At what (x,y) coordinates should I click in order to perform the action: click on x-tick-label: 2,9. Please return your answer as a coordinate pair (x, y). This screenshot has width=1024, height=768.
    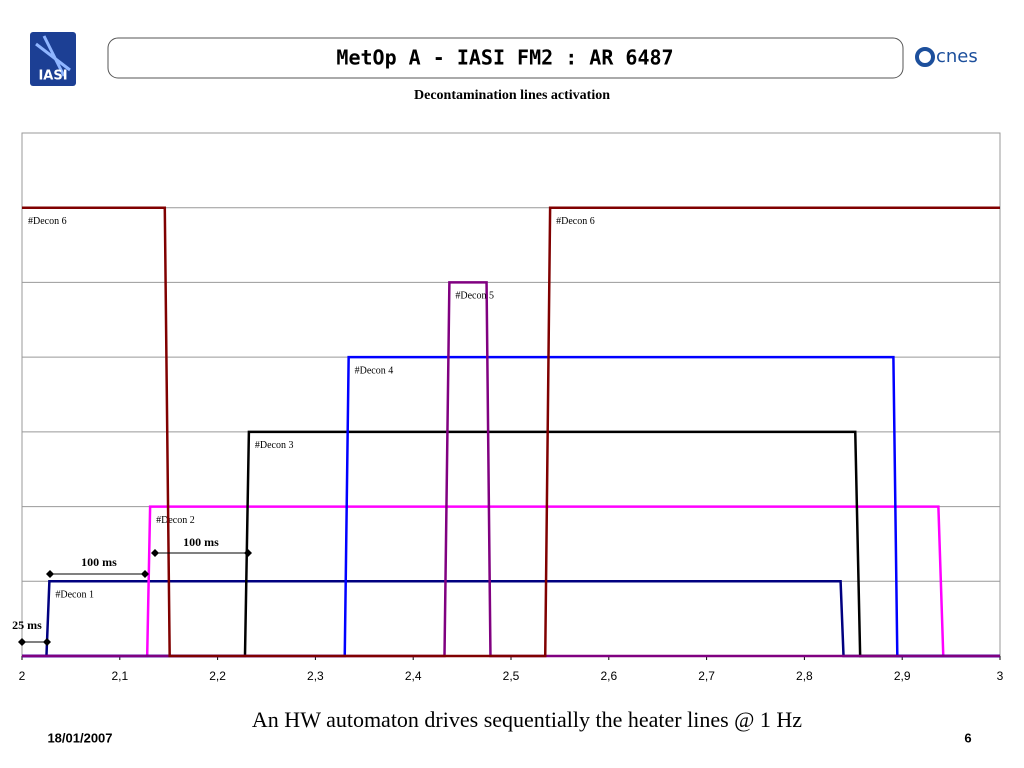
    Looking at the image, I should click on (902, 676).